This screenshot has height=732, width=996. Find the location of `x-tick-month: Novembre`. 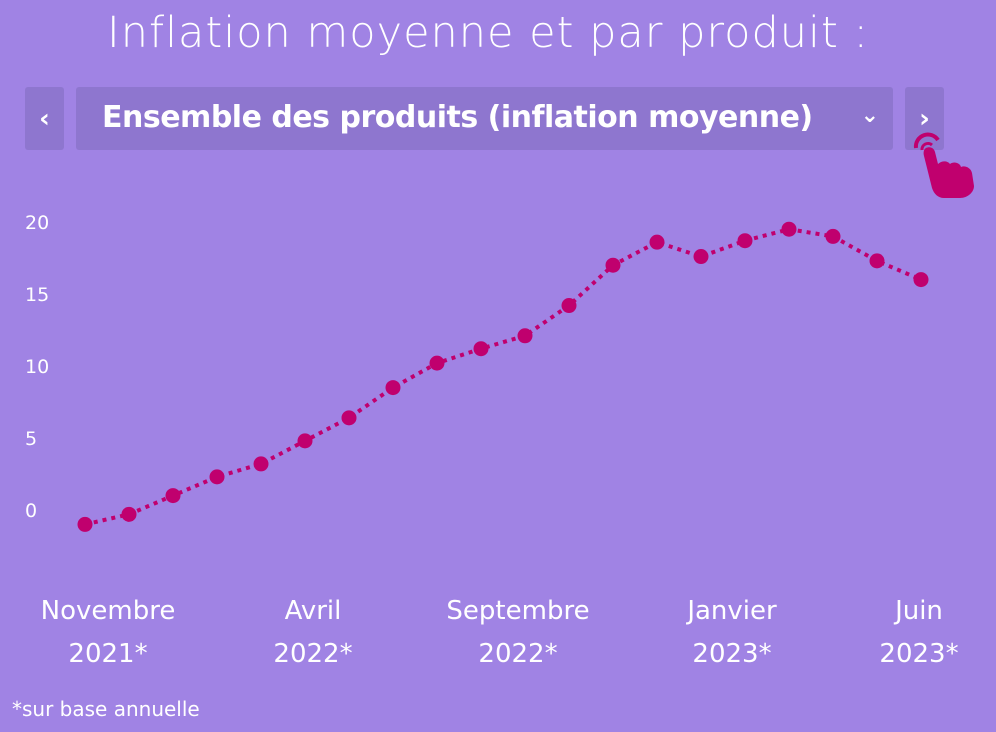

x-tick-month: Novembre is located at coordinates (108, 611).